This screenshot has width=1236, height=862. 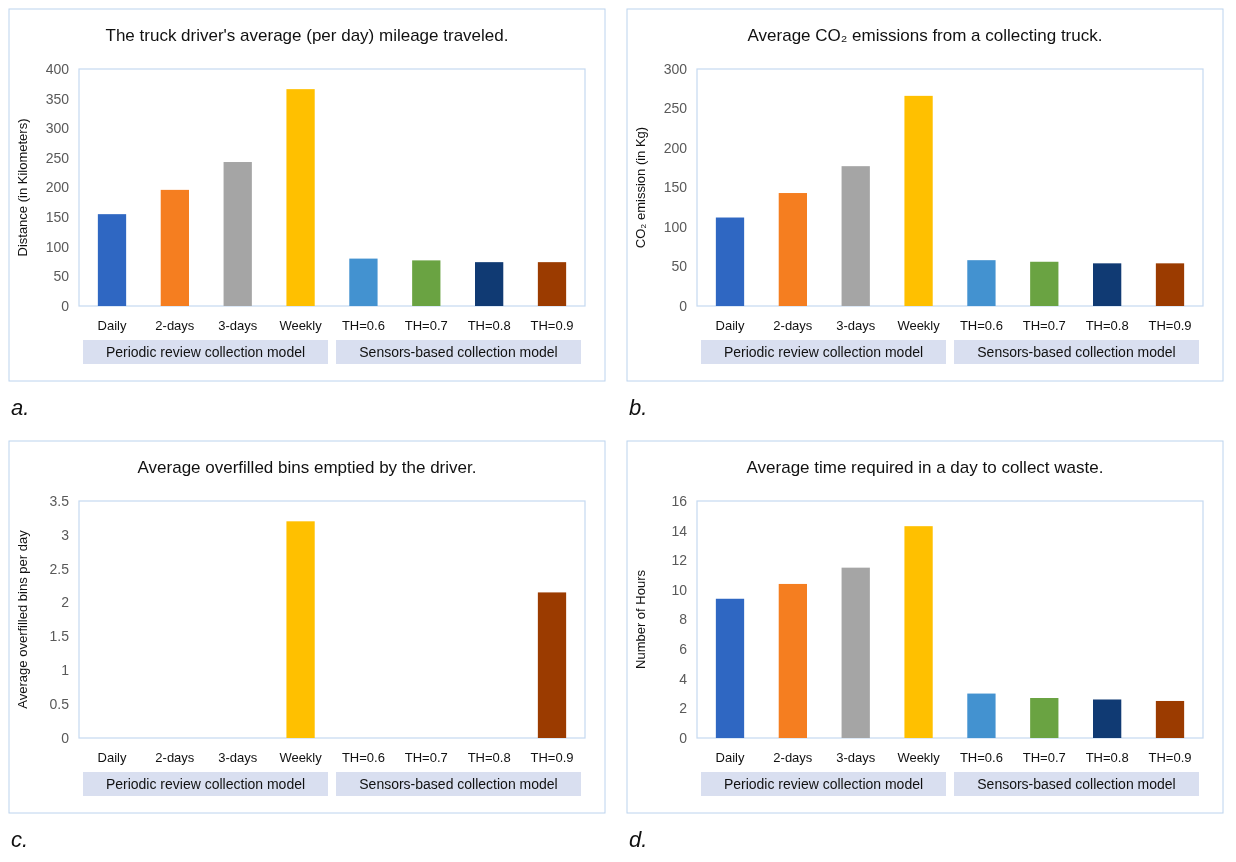 I want to click on y-tick-label: 16, so click(x=679, y=500).